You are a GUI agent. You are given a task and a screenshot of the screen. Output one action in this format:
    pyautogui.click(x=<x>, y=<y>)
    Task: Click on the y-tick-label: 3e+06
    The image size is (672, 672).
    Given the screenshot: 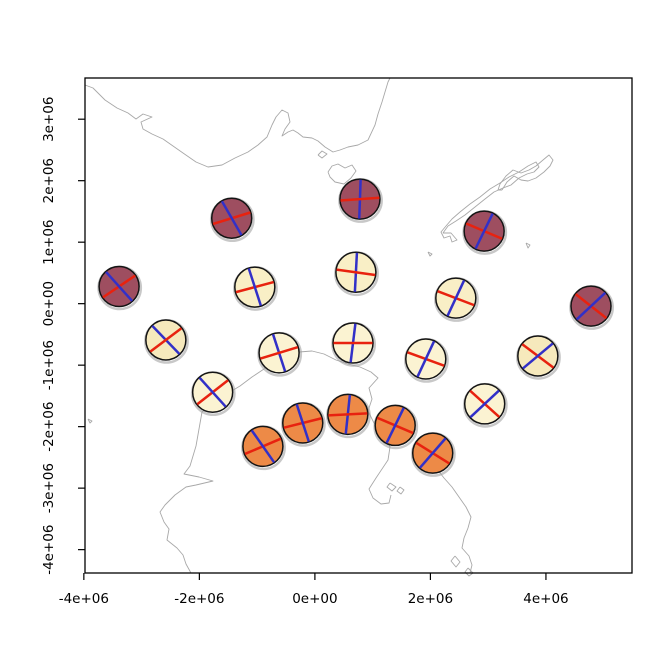 What is the action you would take?
    pyautogui.click(x=49, y=119)
    